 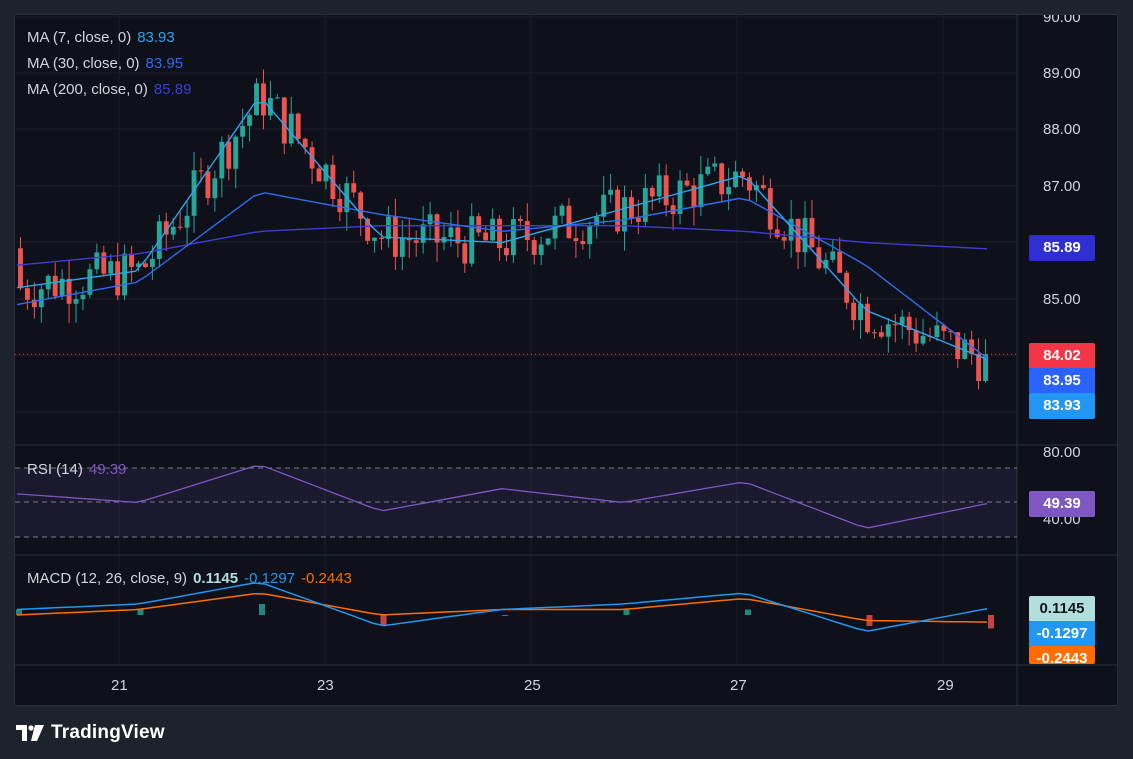 I want to click on legend-ma7-label: MA (7, close, 0), so click(x=79, y=37).